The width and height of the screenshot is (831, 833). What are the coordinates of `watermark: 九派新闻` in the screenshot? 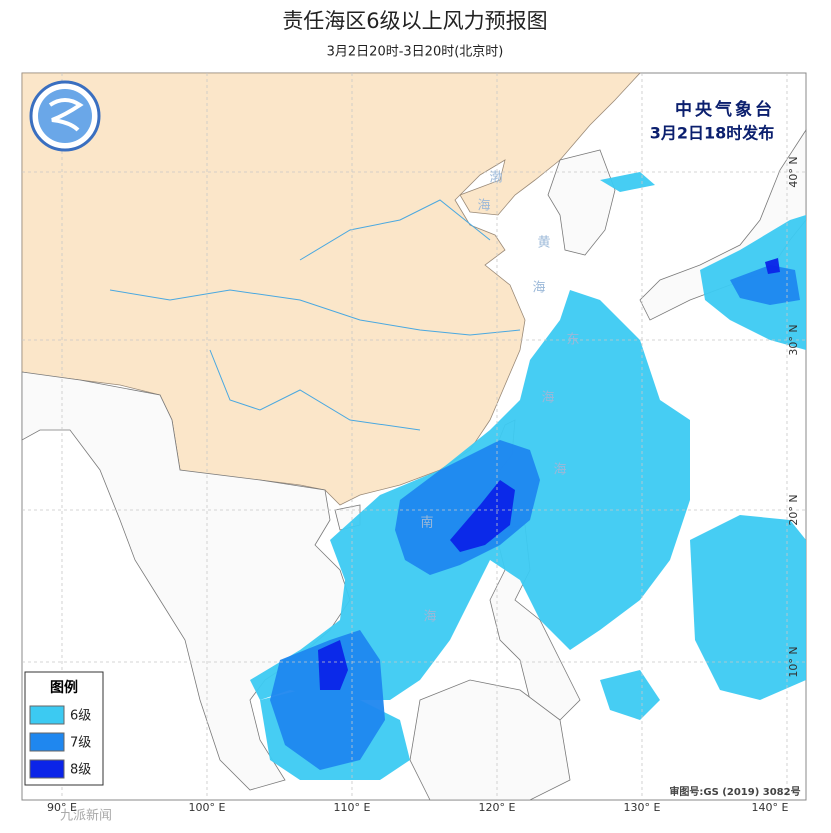 It's located at (86, 816).